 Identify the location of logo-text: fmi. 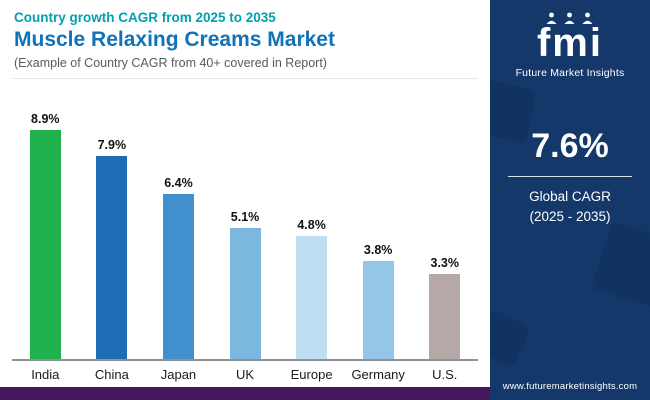
(569, 43).